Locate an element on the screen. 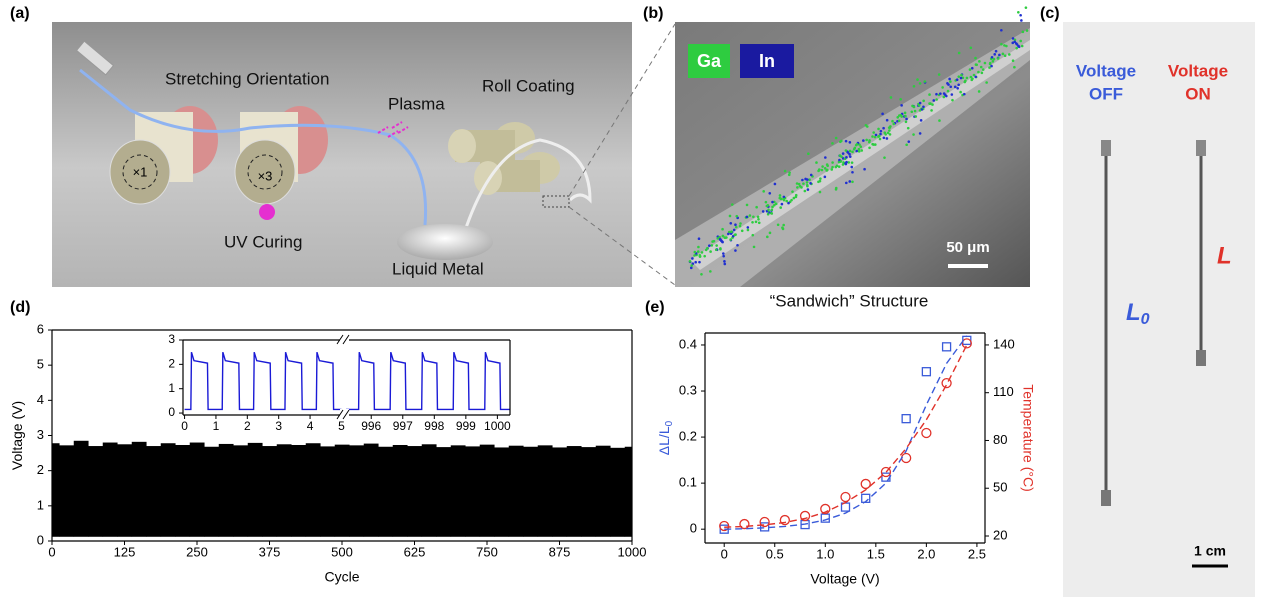  x-axis-label: Voltage (V) is located at coordinates (844, 579).